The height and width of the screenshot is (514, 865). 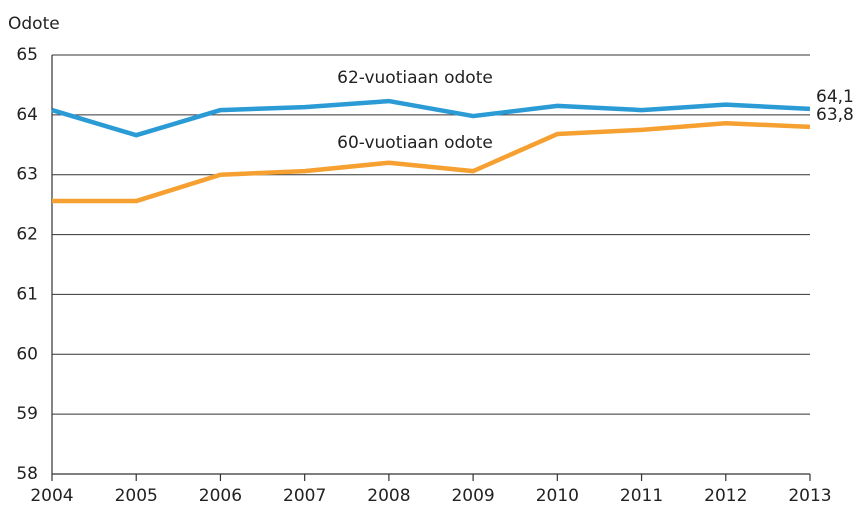 I want to click on x-tick-label: 2006, so click(x=220, y=496).